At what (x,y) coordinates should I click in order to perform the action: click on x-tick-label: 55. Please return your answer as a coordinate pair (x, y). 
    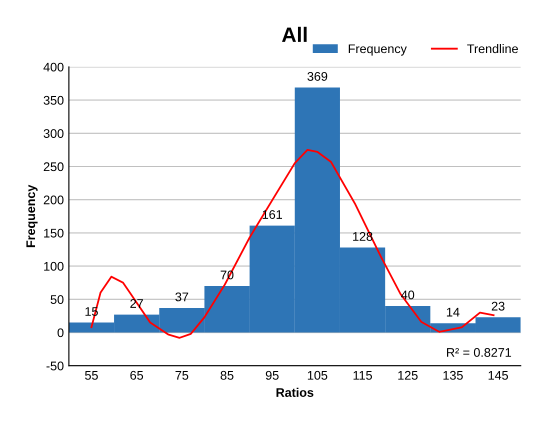
    Looking at the image, I should click on (91, 375).